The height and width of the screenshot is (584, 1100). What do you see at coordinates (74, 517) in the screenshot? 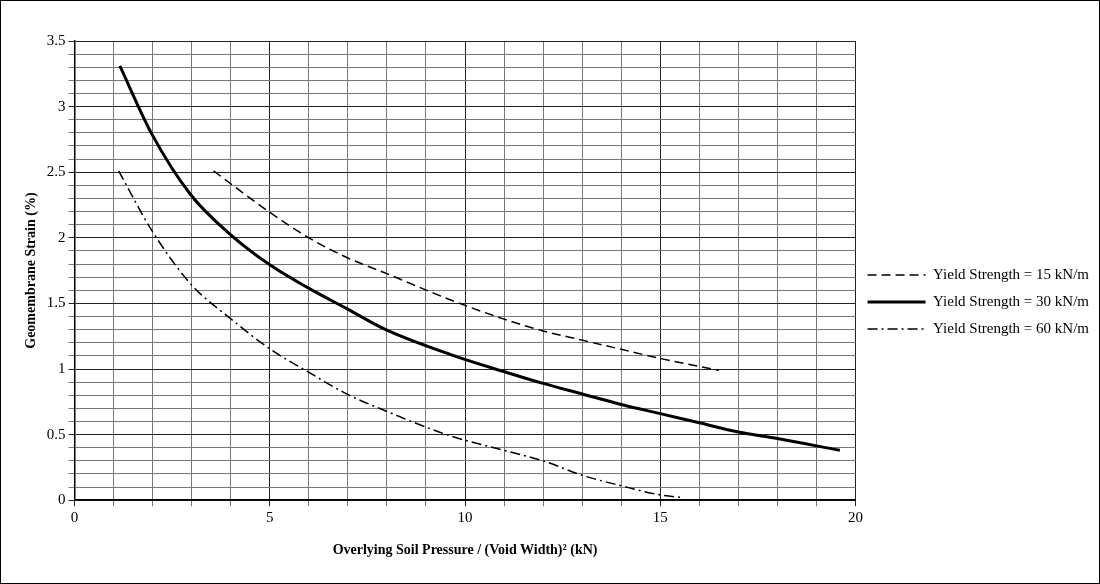
I see `x-tick-label: 0` at bounding box center [74, 517].